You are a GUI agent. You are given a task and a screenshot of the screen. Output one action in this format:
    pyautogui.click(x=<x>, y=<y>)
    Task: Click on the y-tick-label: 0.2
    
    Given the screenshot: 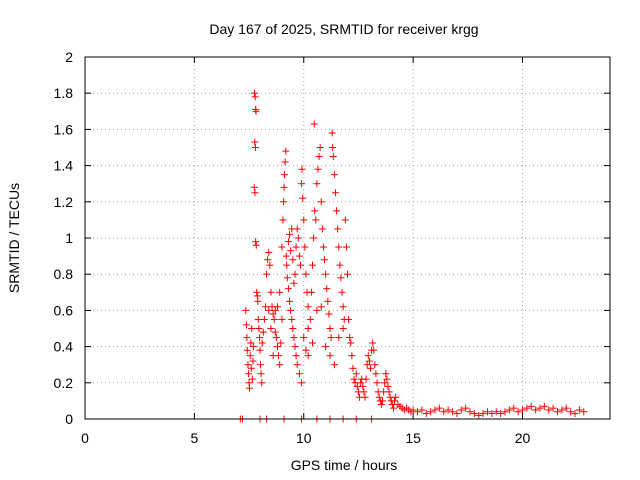 What is the action you would take?
    pyautogui.click(x=64, y=383)
    